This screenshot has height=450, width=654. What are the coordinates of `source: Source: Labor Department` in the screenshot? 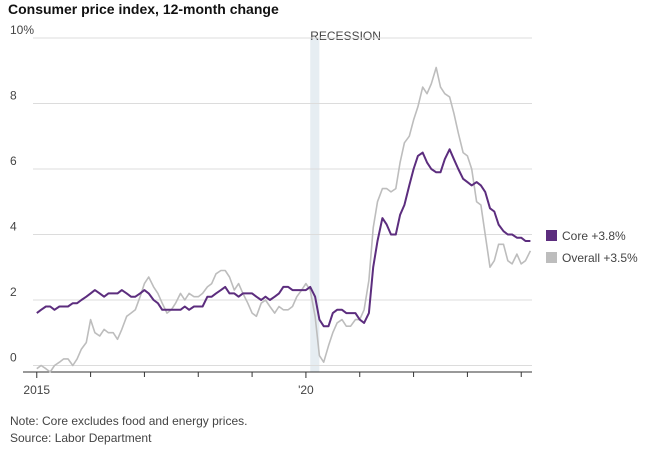 It's located at (81, 438).